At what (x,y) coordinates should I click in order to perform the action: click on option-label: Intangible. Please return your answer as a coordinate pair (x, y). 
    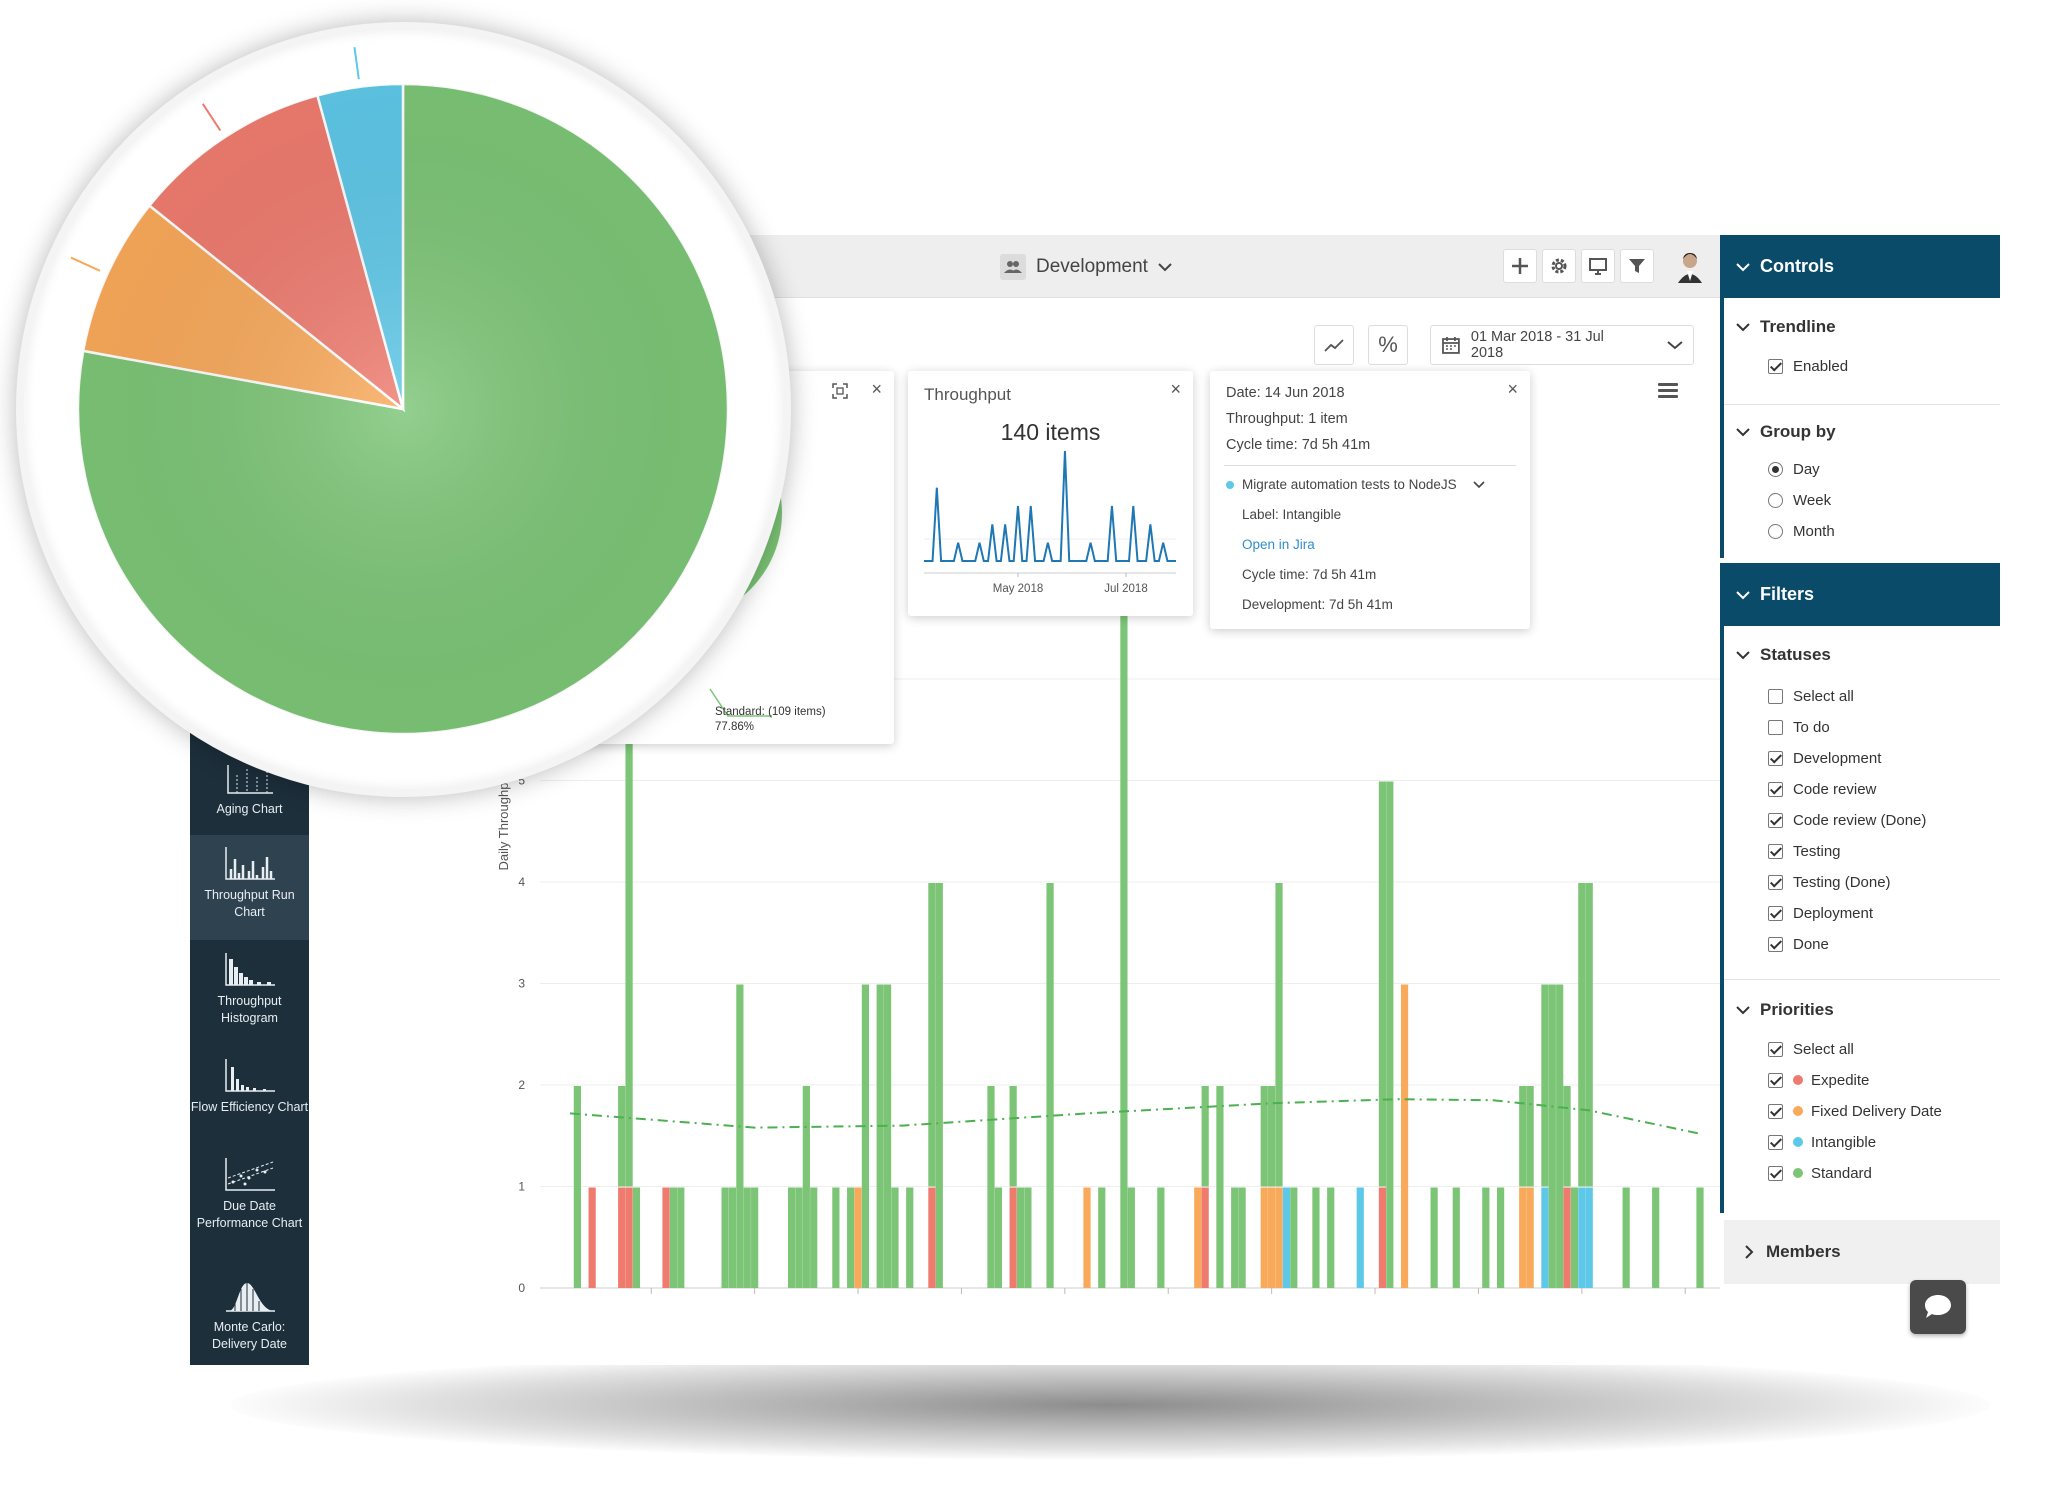
    Looking at the image, I should click on (1844, 1142).